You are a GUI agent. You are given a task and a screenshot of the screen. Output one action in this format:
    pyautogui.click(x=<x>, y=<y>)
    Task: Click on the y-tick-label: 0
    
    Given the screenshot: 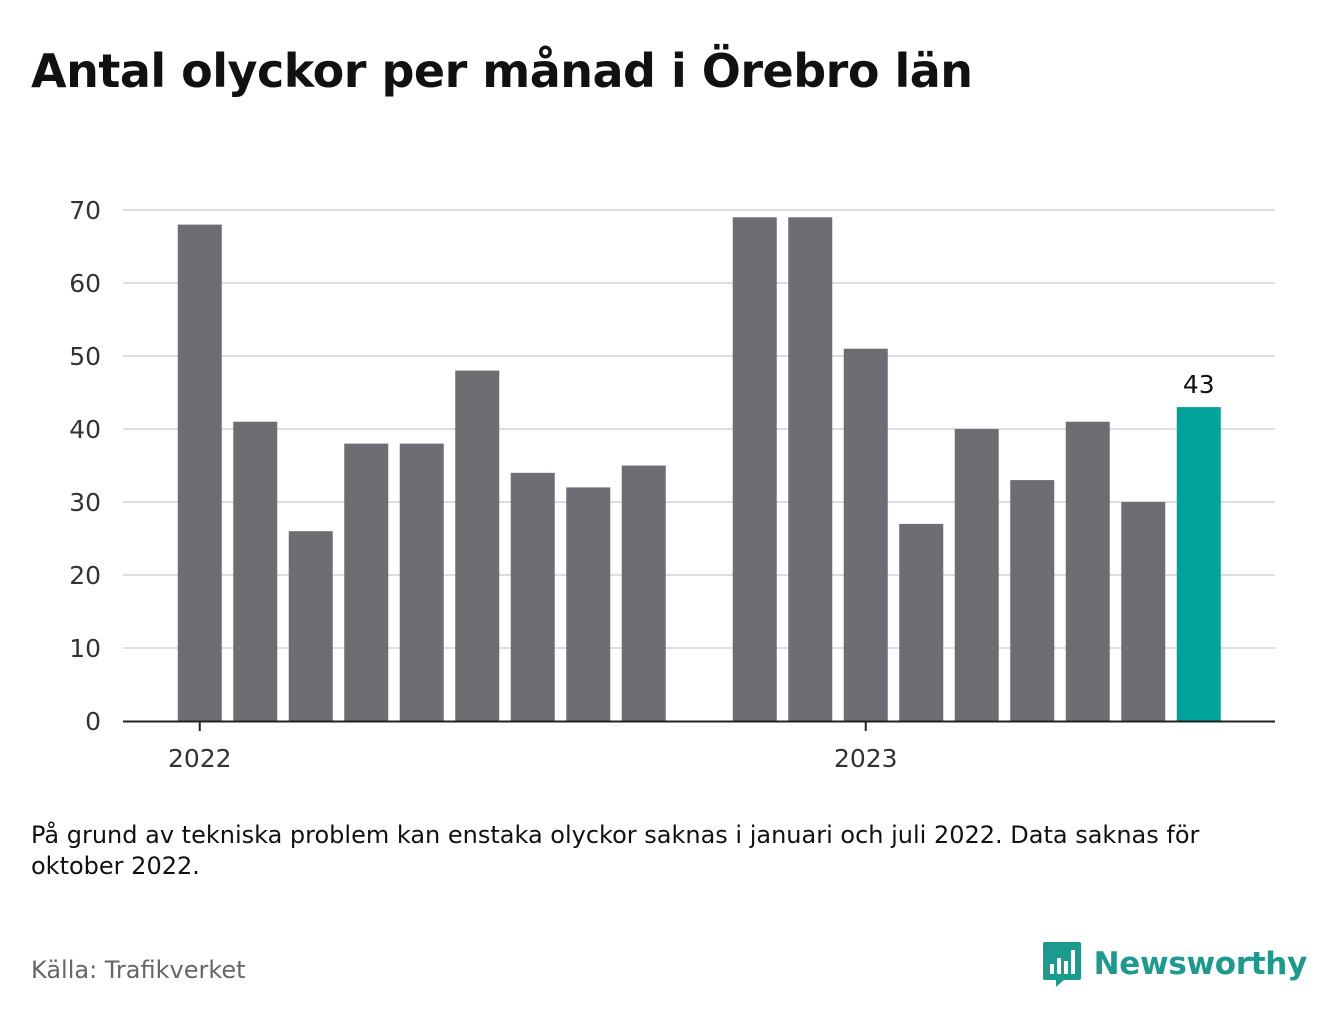 What is the action you would take?
    pyautogui.click(x=93, y=721)
    